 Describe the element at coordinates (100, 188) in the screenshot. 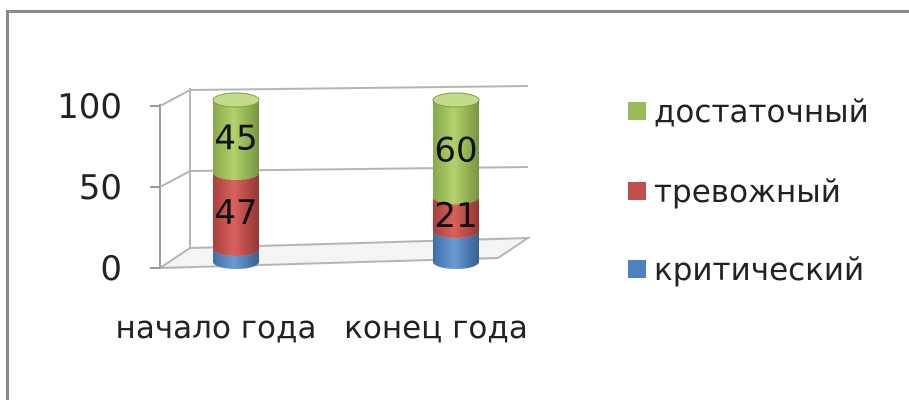

I see `y-tick-label: 50` at that location.